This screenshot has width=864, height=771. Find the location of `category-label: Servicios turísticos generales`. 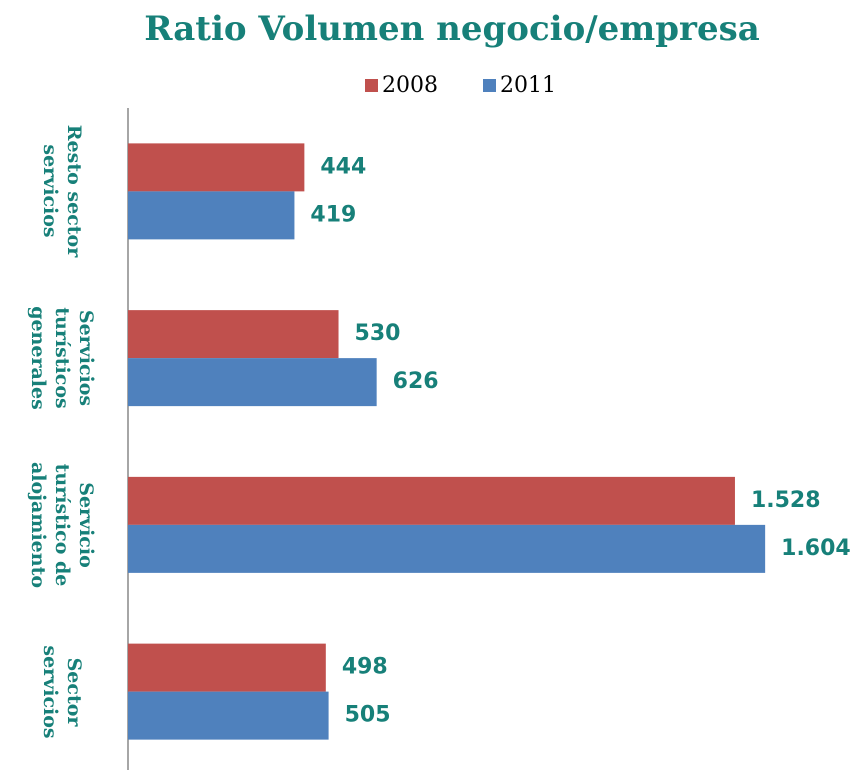

category-label: Servicios turísticos generales is located at coordinates (62, 358).